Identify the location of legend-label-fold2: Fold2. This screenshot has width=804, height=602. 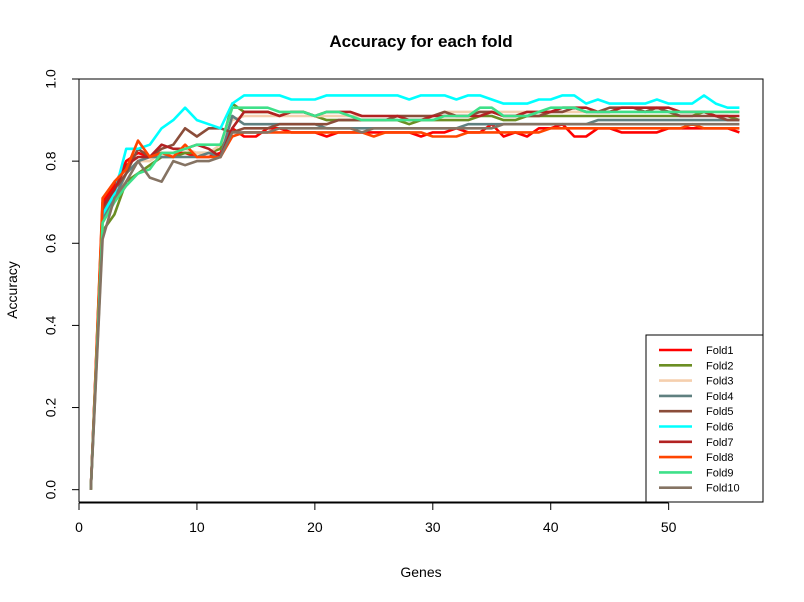
(720, 366).